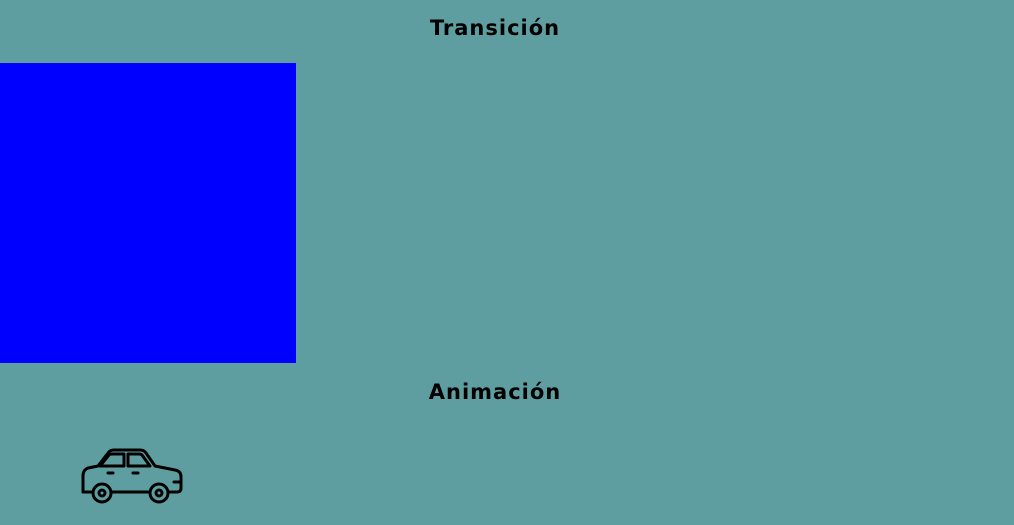  Describe the element at coordinates (495, 392) in the screenshot. I see `animation-title: Animación` at that location.